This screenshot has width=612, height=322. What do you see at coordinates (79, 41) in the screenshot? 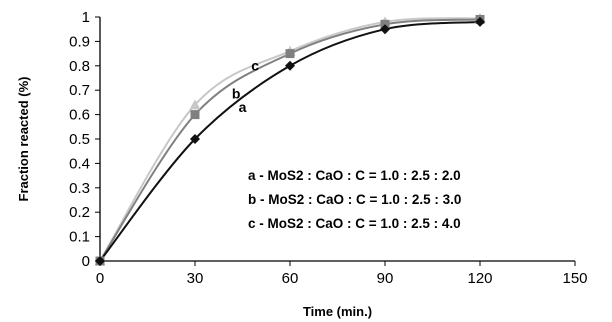
I see `y-tick-label: 0.9` at bounding box center [79, 41].